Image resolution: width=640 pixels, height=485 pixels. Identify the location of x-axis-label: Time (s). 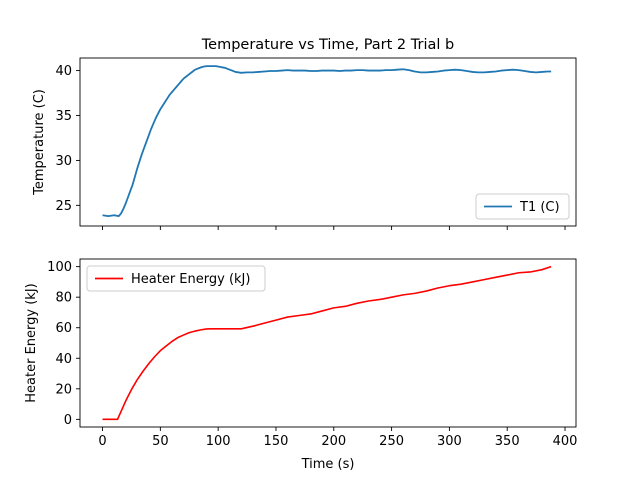
(328, 464).